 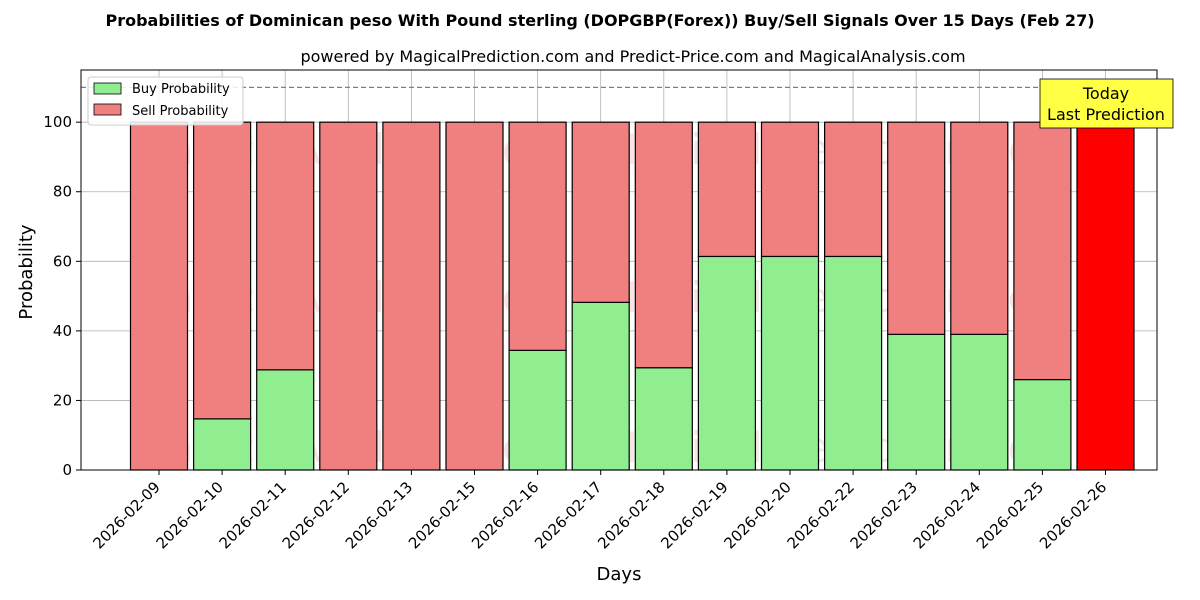 I want to click on x-tick-label: 2026-02-09, so click(x=126, y=515).